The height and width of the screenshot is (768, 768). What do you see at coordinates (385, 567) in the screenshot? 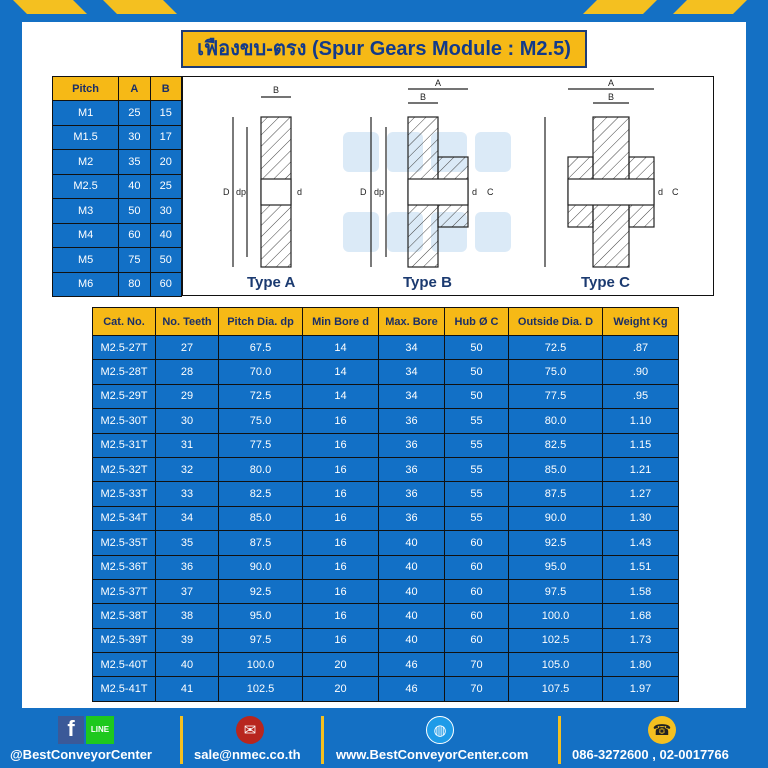
I see `table-row: M2.5-36T 36 90.0 16 40 60 95.0 1.51` at bounding box center [385, 567].